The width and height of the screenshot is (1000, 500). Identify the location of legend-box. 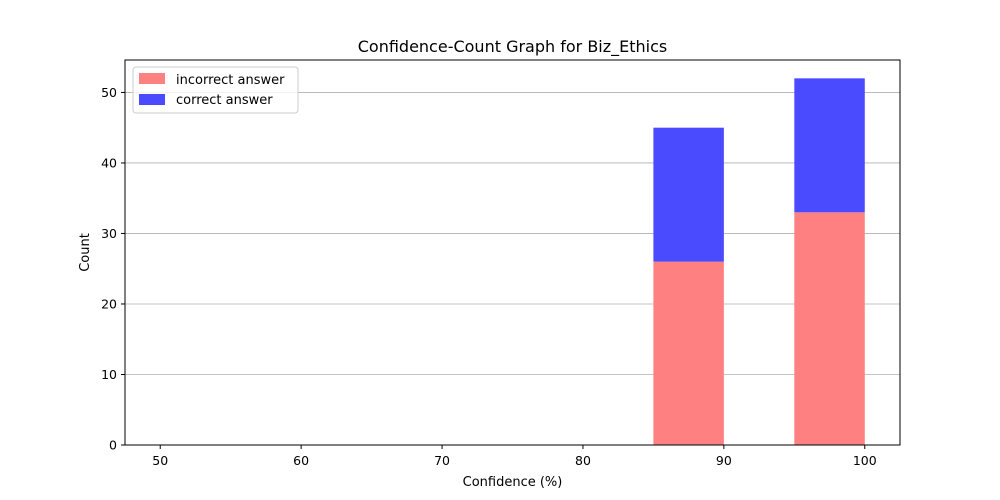
(215, 90).